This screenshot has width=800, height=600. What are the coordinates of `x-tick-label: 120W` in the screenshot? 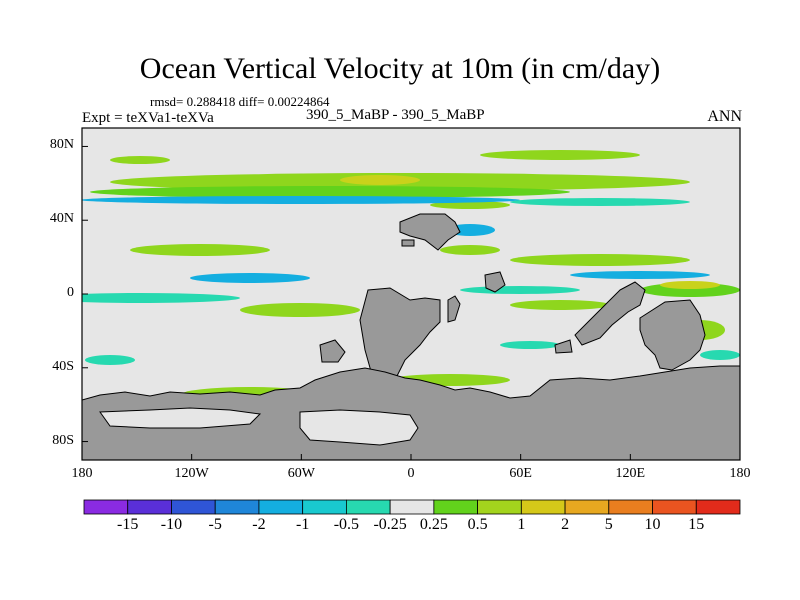 It's located at (191, 473).